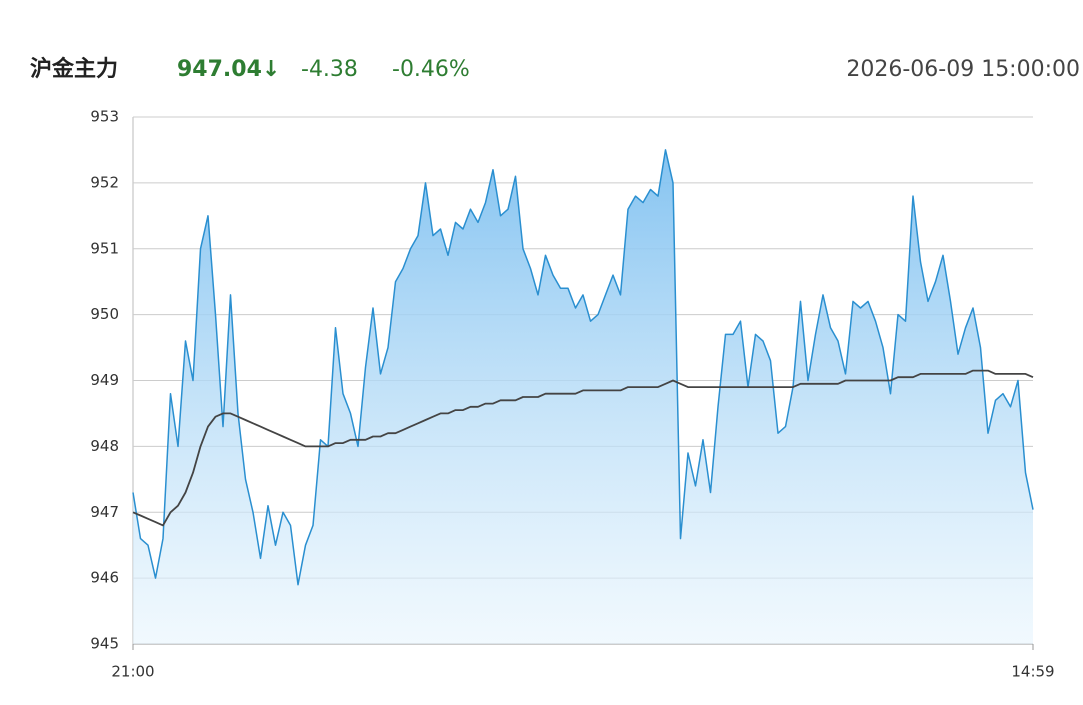 This screenshot has width=1083, height=705. What do you see at coordinates (228, 69) in the screenshot?
I see `price: 947.04↓` at bounding box center [228, 69].